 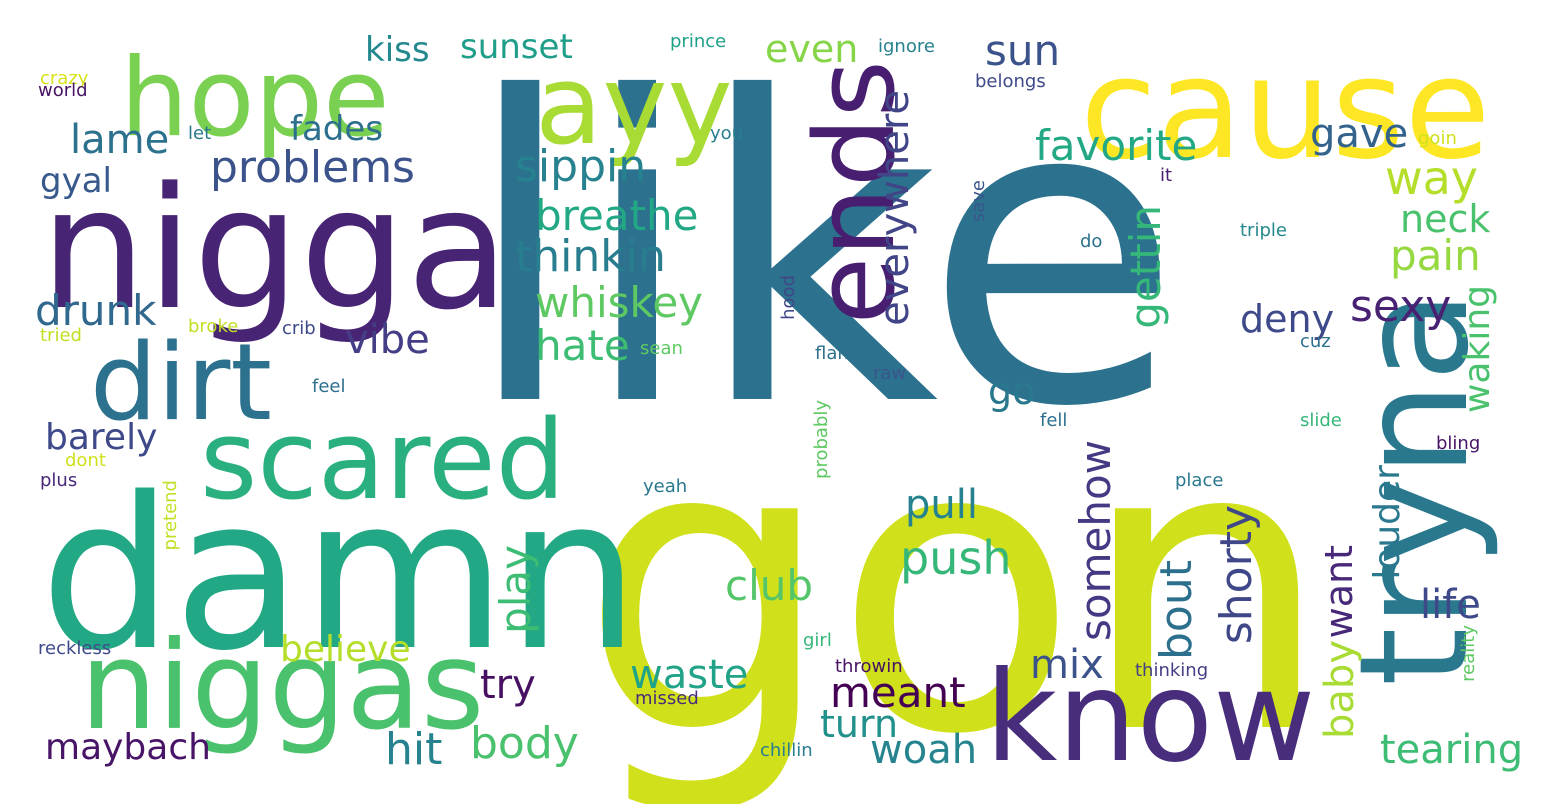 What do you see at coordinates (340, 574) in the screenshot?
I see `word-damn: damn` at bounding box center [340, 574].